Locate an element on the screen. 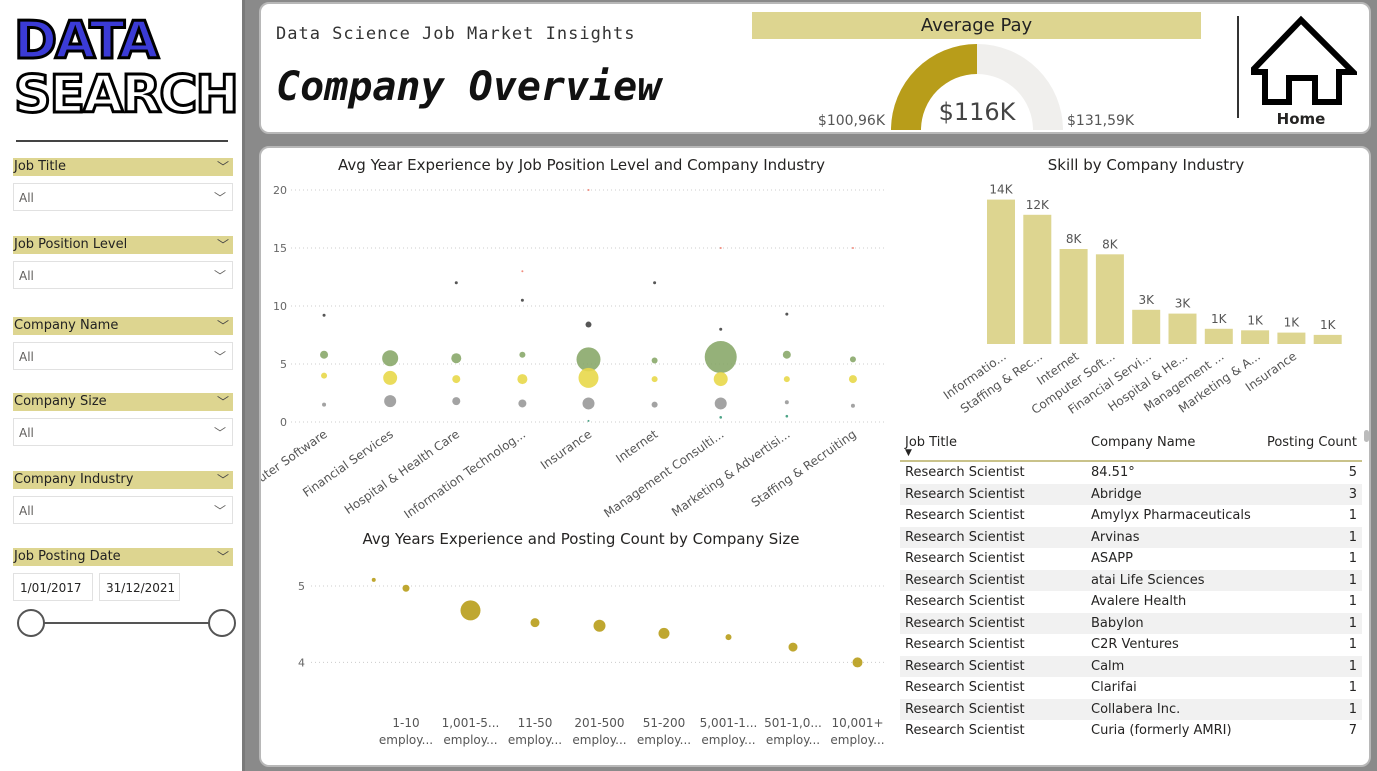  date-range-slider is located at coordinates (127, 624).